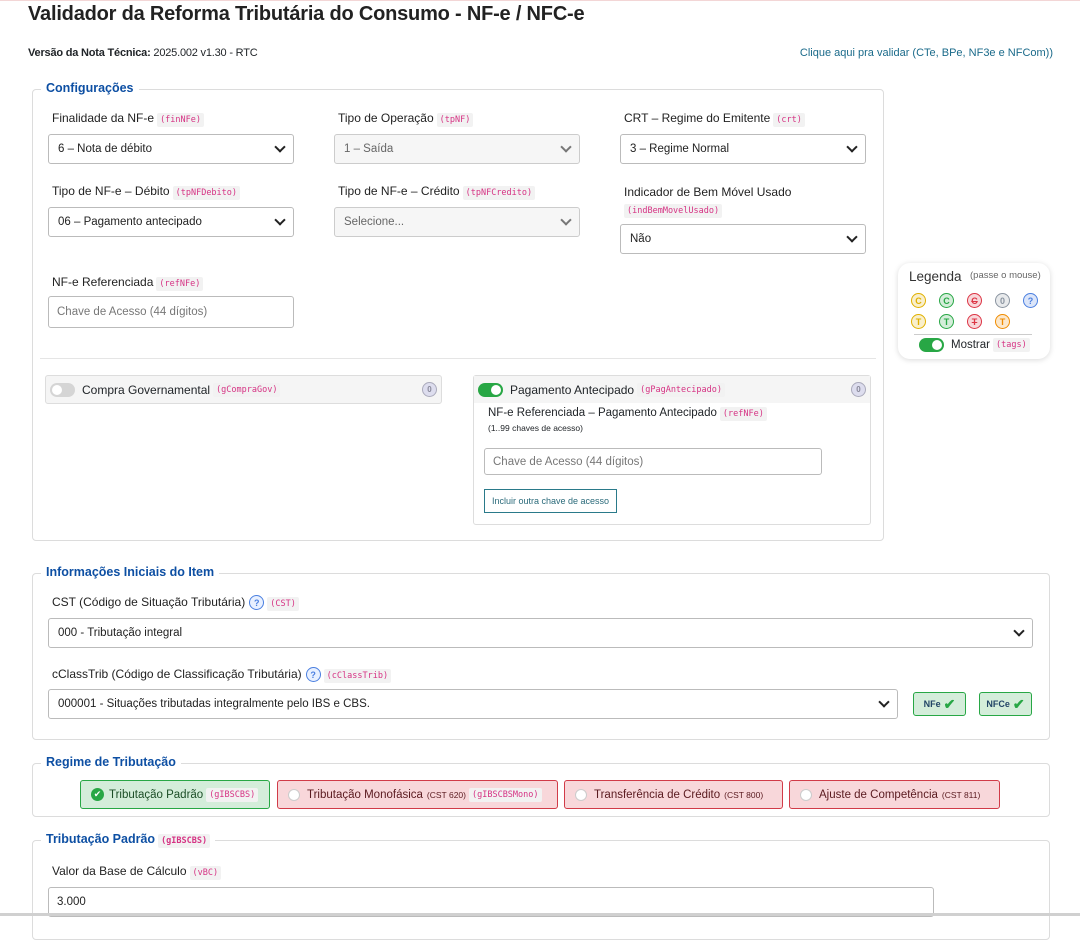 This screenshot has height=940, width=1080. I want to click on compra-gov-toggle, so click(62, 389).